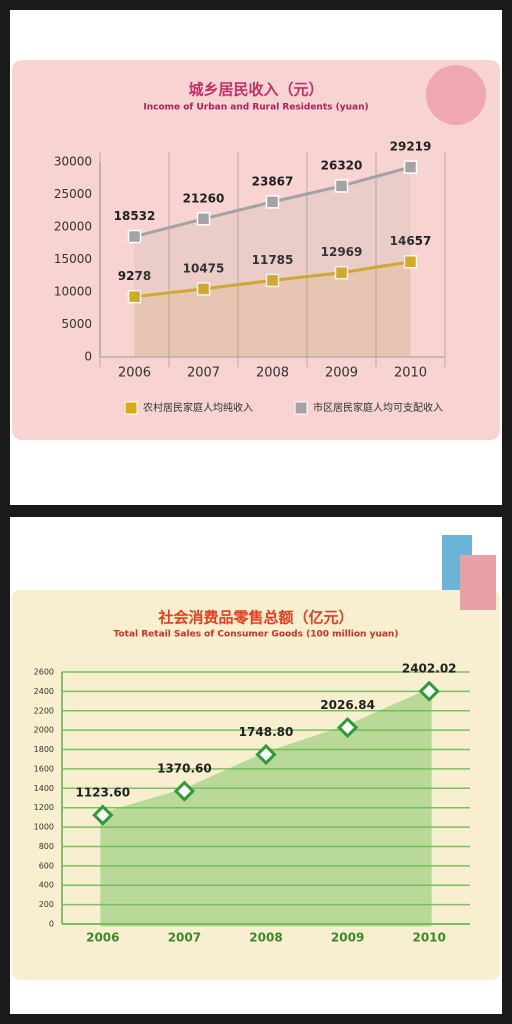 This screenshot has width=512, height=1024. I want to click on y-tick-label: 2400, so click(44, 691).